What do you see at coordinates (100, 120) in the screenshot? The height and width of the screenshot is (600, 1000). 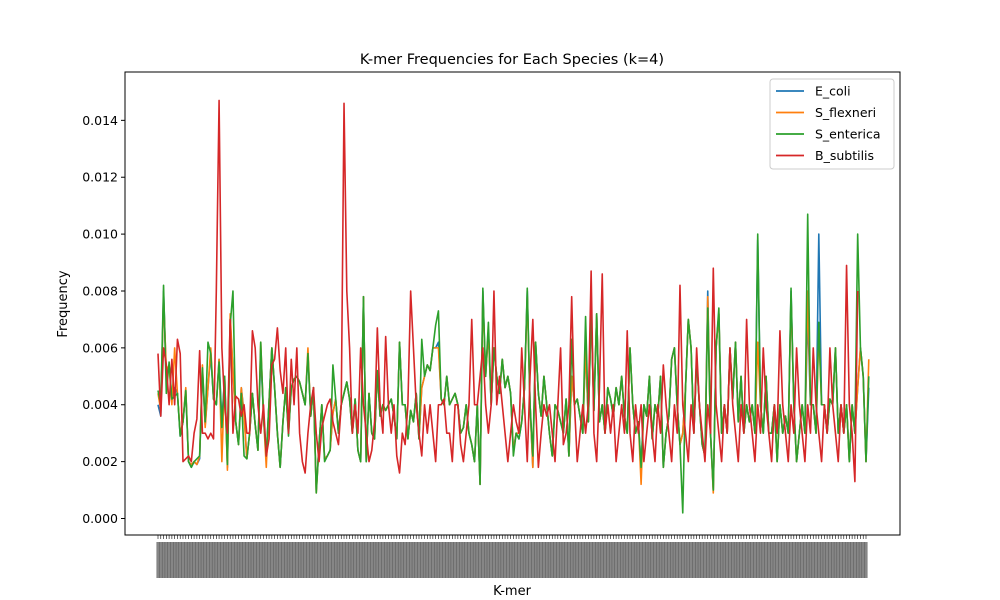 I see `y-tick-label: 0.014` at bounding box center [100, 120].